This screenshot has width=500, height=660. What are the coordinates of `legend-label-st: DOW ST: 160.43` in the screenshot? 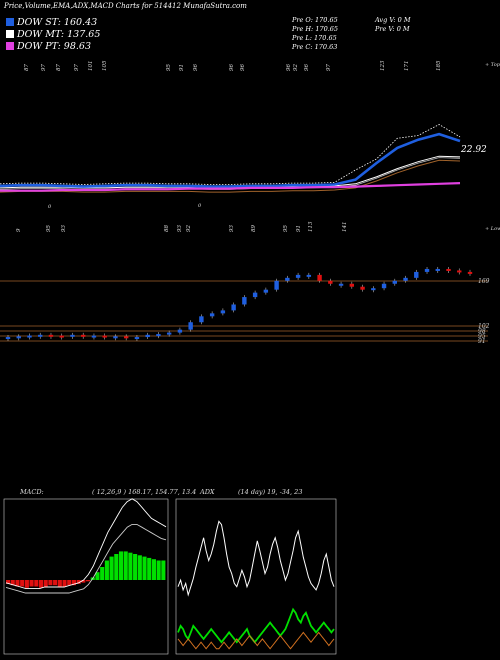 It's located at (57, 22).